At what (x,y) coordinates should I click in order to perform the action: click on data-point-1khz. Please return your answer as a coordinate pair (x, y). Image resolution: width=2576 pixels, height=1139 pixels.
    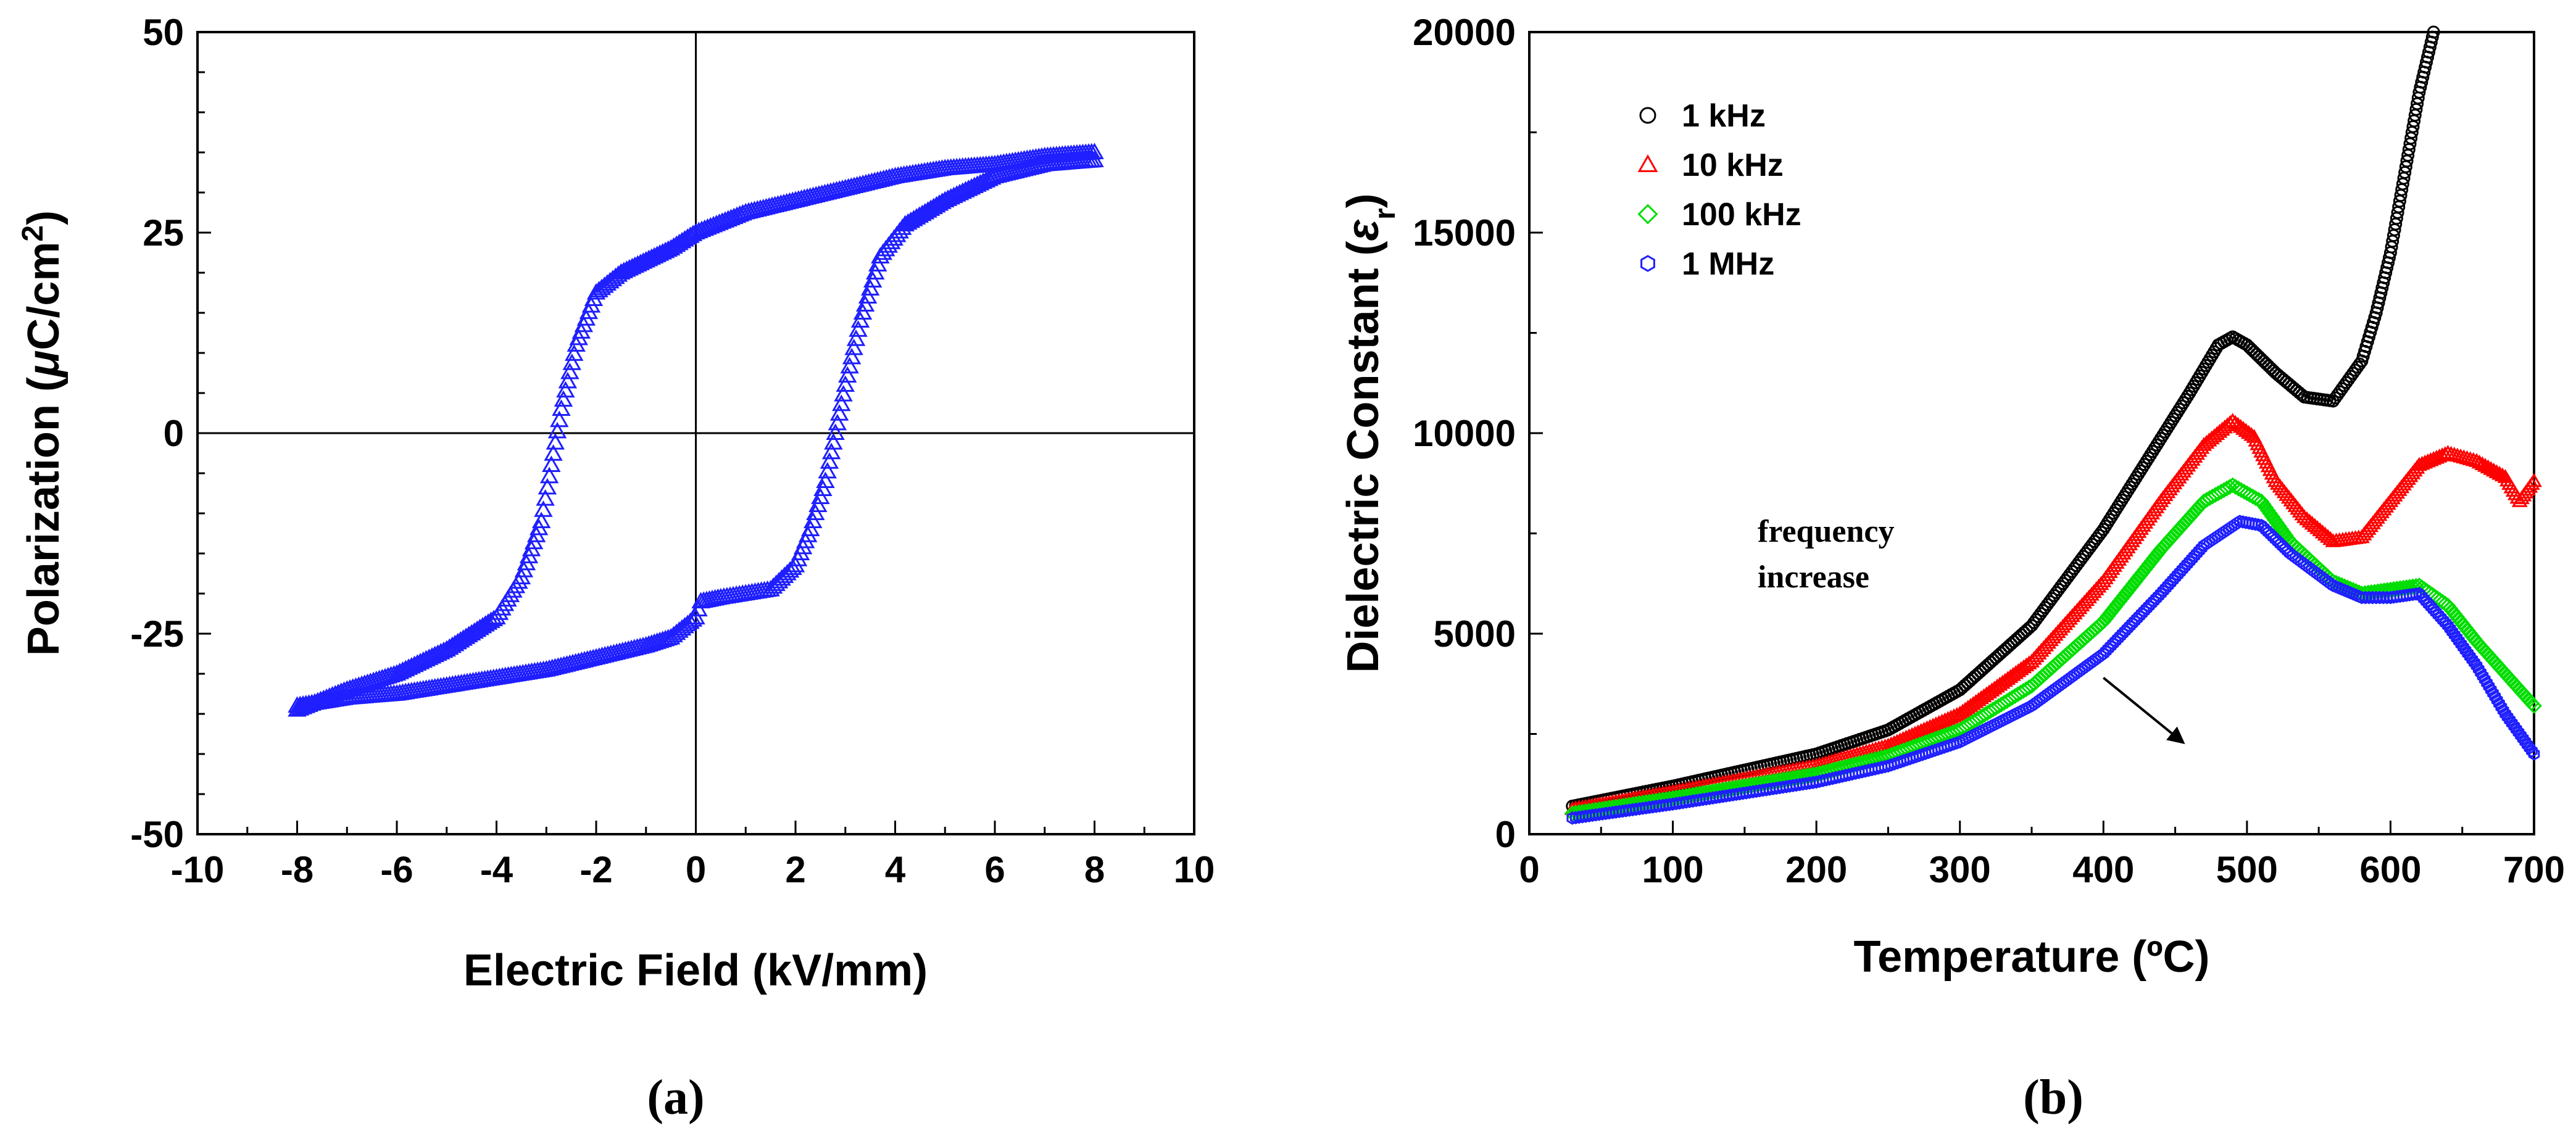
    Looking at the image, I should click on (2432, 37).